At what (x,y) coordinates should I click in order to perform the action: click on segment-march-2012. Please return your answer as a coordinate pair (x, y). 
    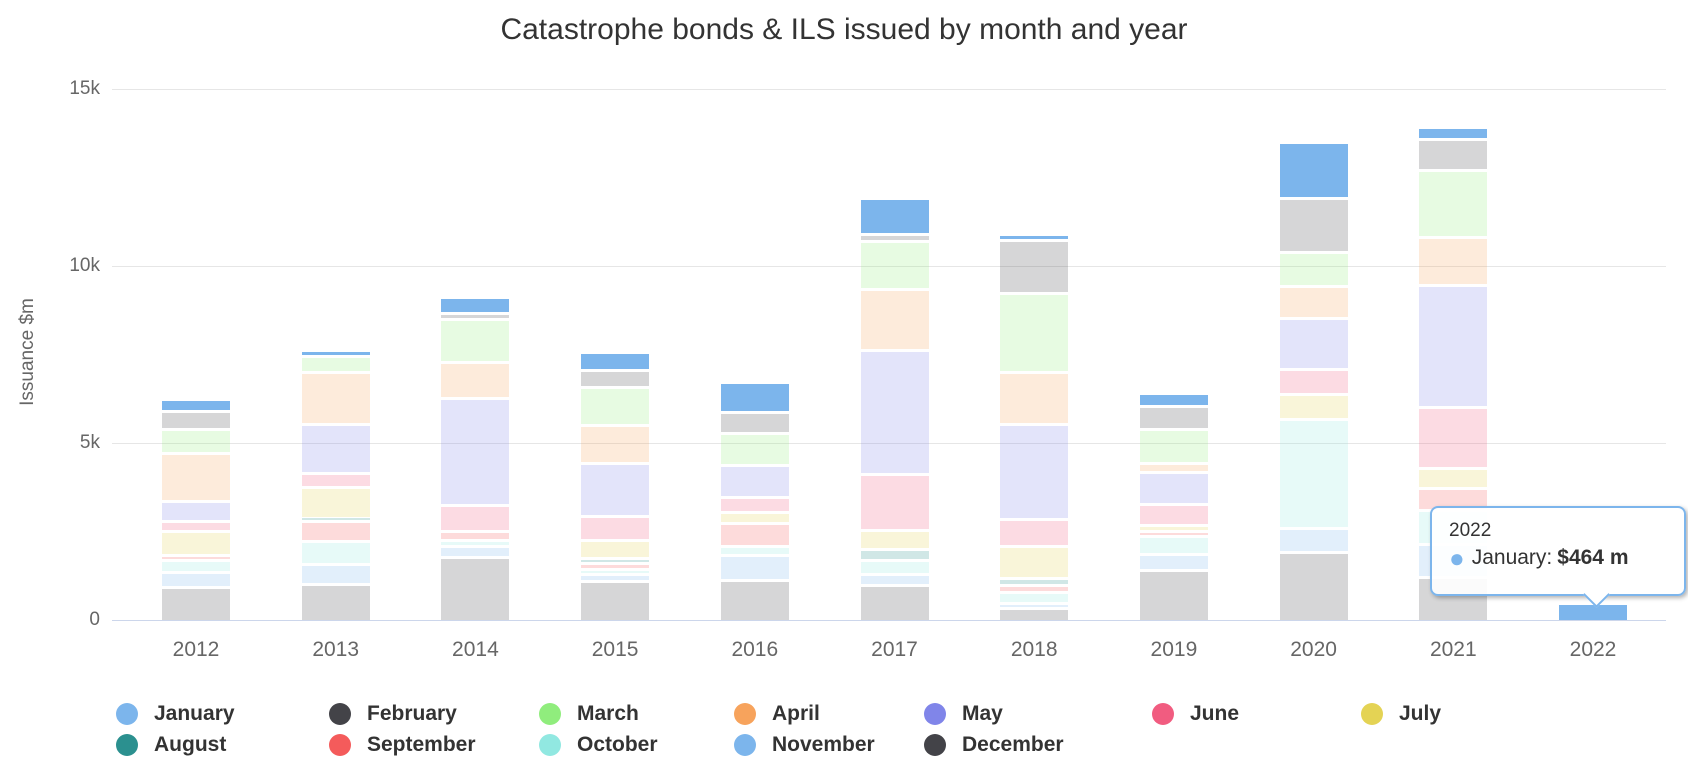
    Looking at the image, I should click on (196, 441).